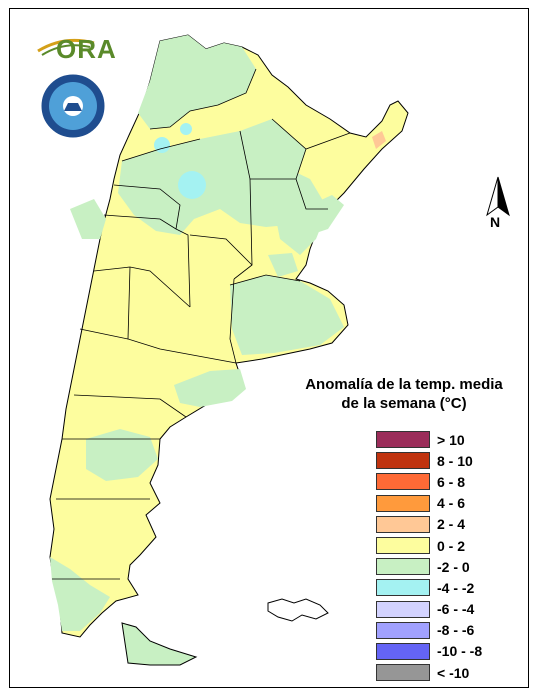  What do you see at coordinates (460, 651) in the screenshot?
I see `legend-label: -10 - -8` at bounding box center [460, 651].